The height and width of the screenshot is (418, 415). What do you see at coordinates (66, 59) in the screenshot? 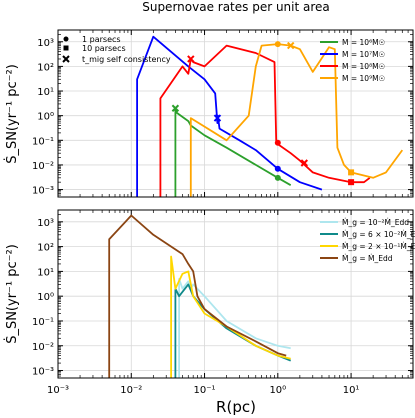
I see `x-marker-icon` at bounding box center [66, 59].